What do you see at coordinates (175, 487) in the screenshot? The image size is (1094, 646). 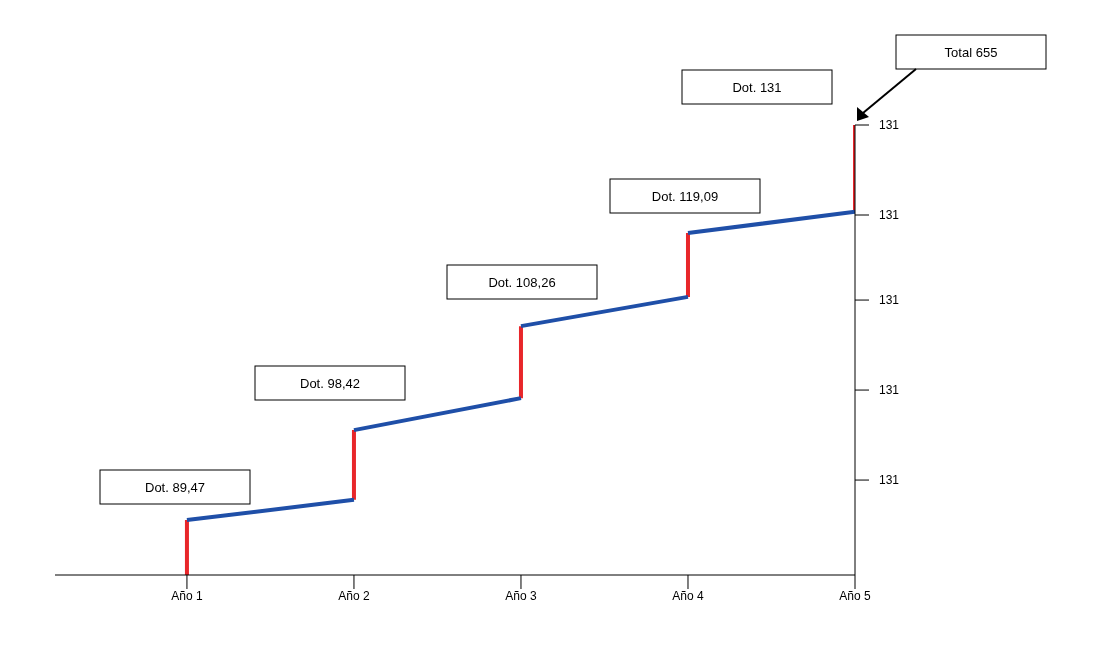 I see `annotation: Dot. 89,47` at bounding box center [175, 487].